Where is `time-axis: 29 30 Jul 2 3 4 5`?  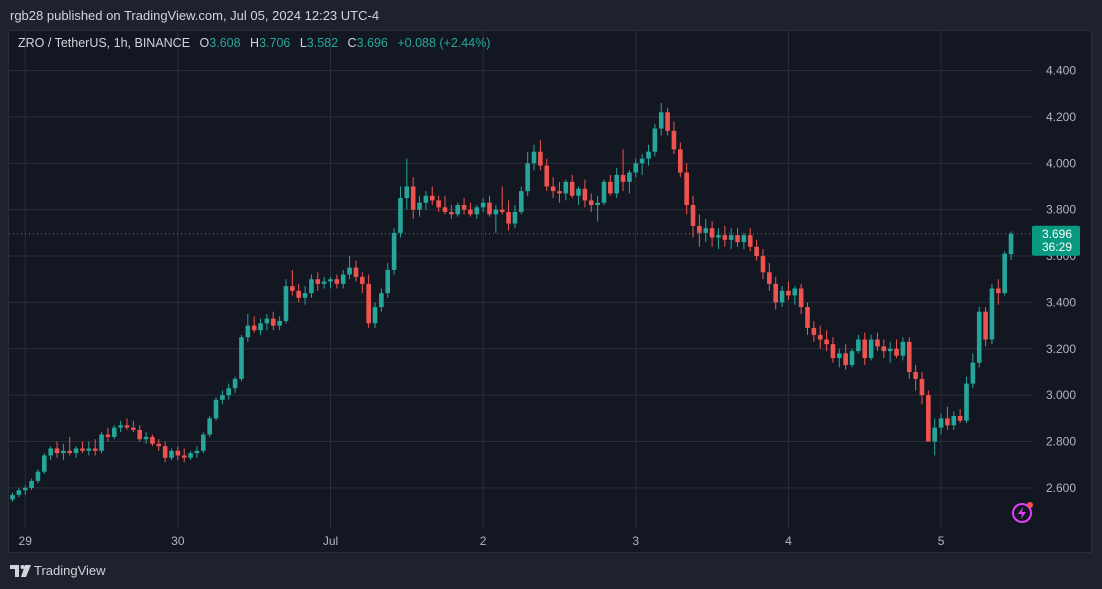 time-axis: 29 30 Jul 2 3 4 5 is located at coordinates (482, 541).